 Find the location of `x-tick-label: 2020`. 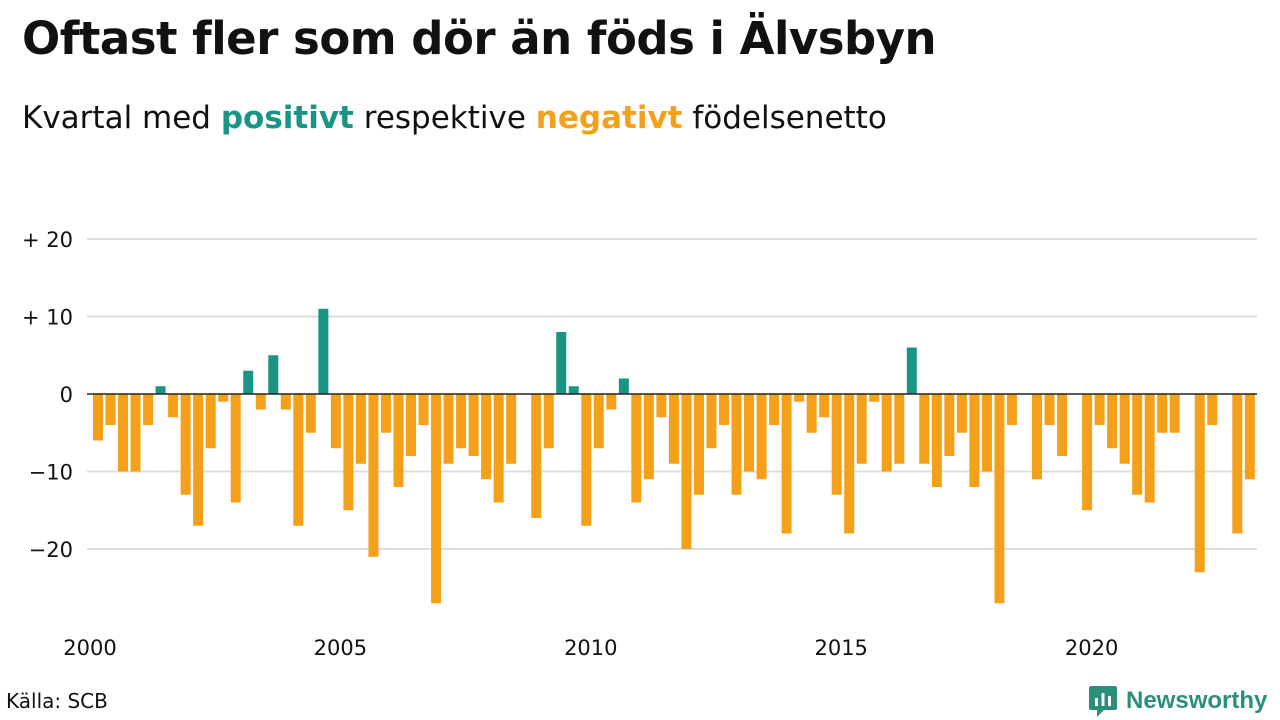

x-tick-label: 2020 is located at coordinates (1091, 648).